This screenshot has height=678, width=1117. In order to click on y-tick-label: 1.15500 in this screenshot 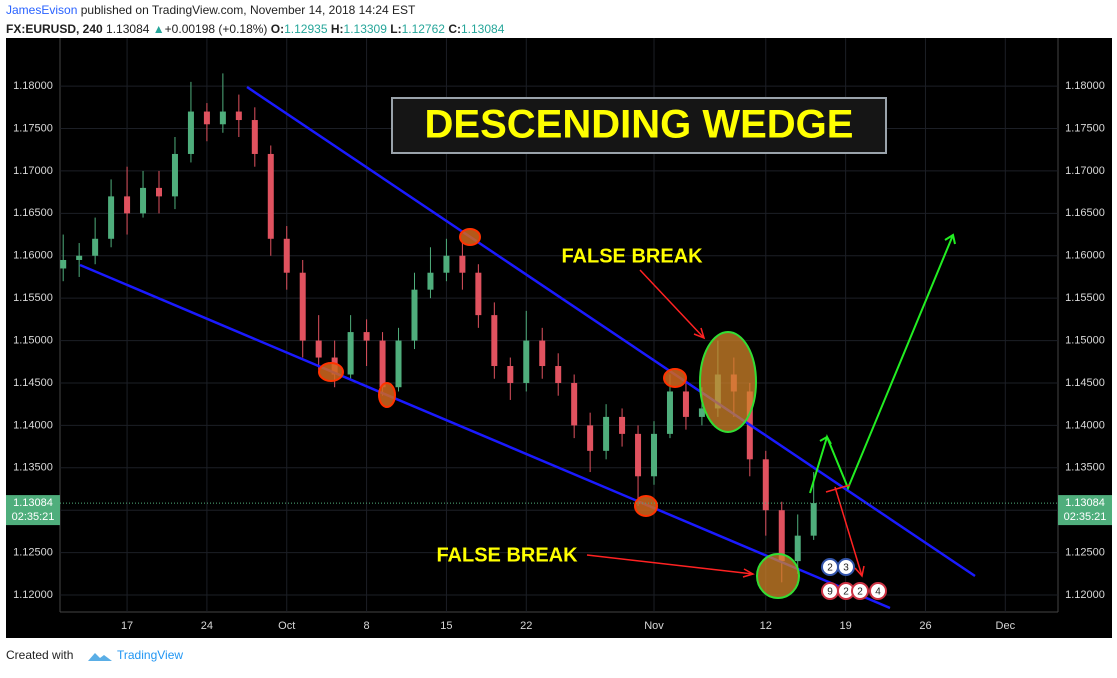, I will do `click(1085, 298)`.